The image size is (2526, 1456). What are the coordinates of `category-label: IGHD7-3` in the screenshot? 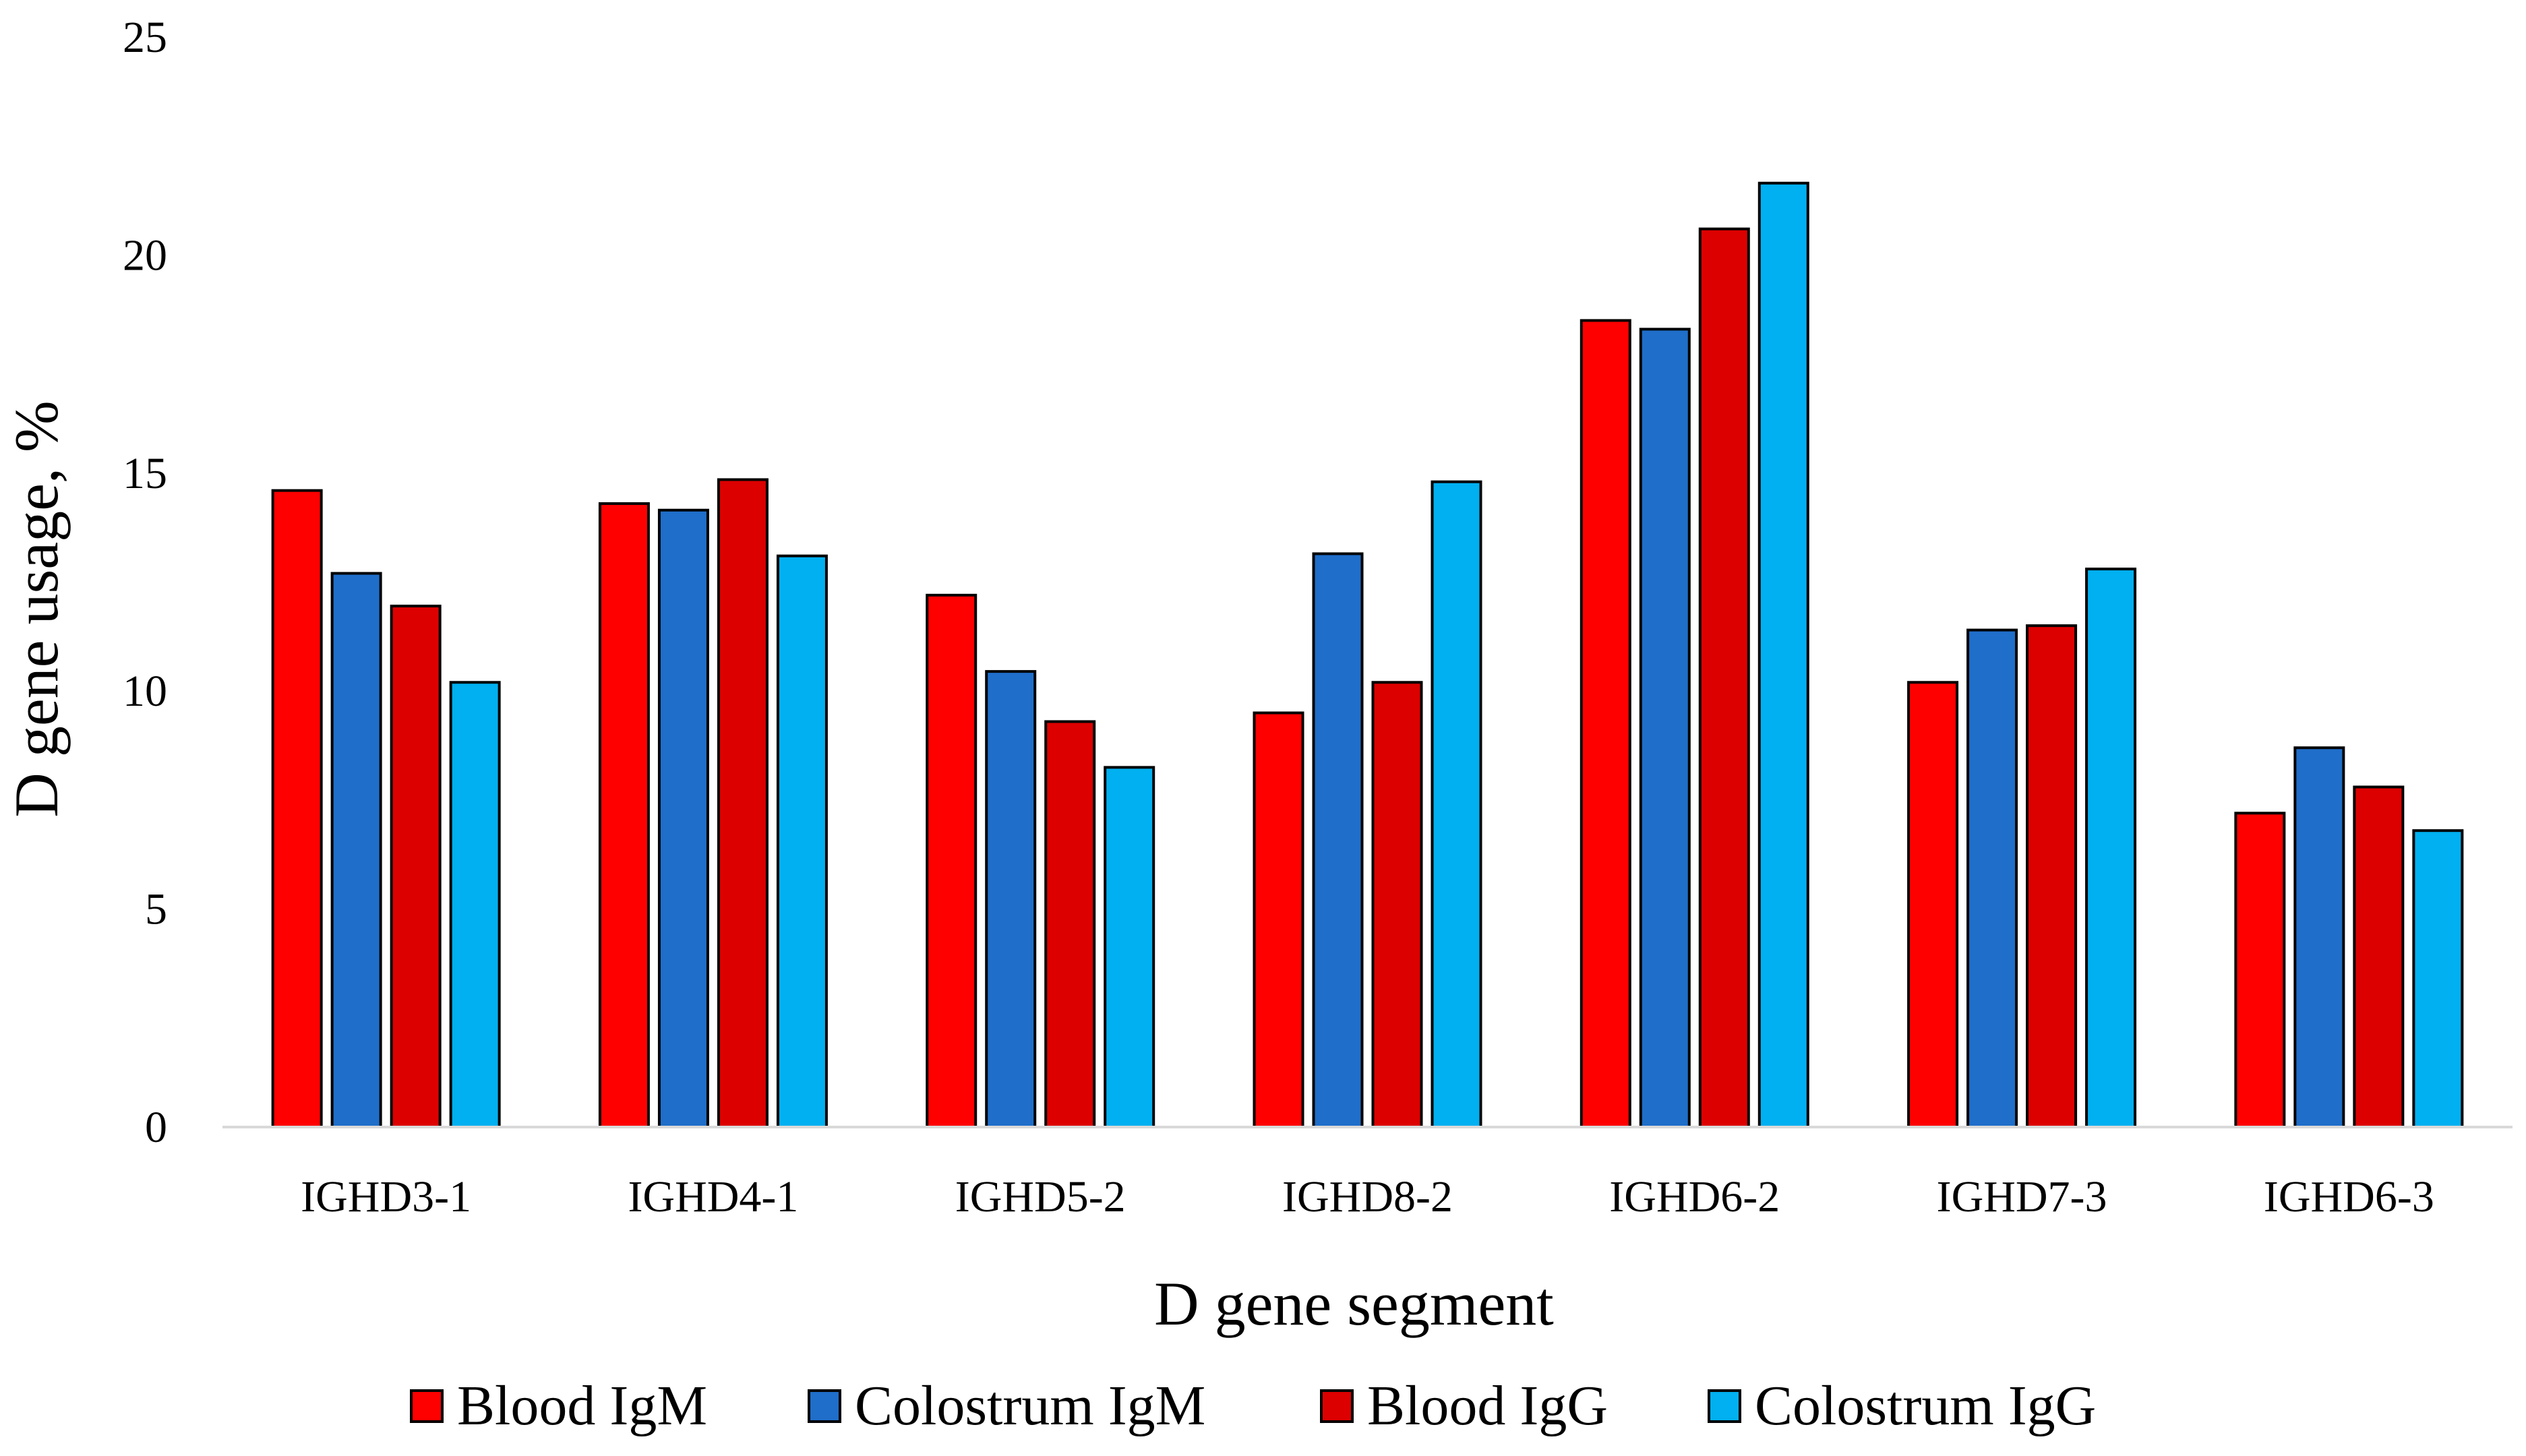 It's located at (2022, 1196).